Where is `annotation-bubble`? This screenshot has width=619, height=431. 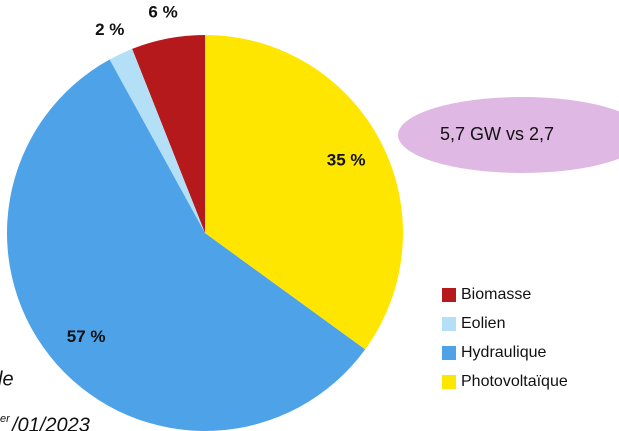 annotation-bubble is located at coordinates (508, 135).